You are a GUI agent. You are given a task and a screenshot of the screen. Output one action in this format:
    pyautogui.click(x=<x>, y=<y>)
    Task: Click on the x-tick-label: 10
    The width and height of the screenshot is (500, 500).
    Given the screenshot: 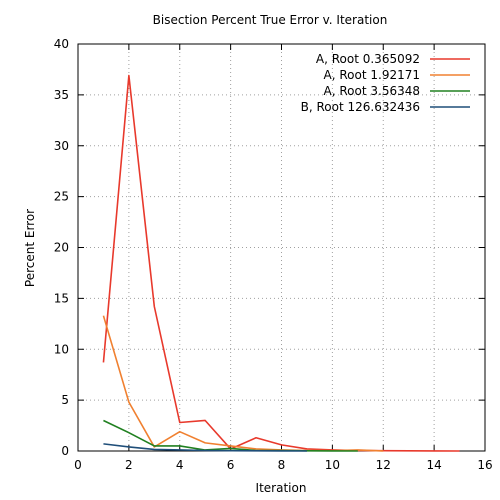 What is the action you would take?
    pyautogui.click(x=332, y=465)
    